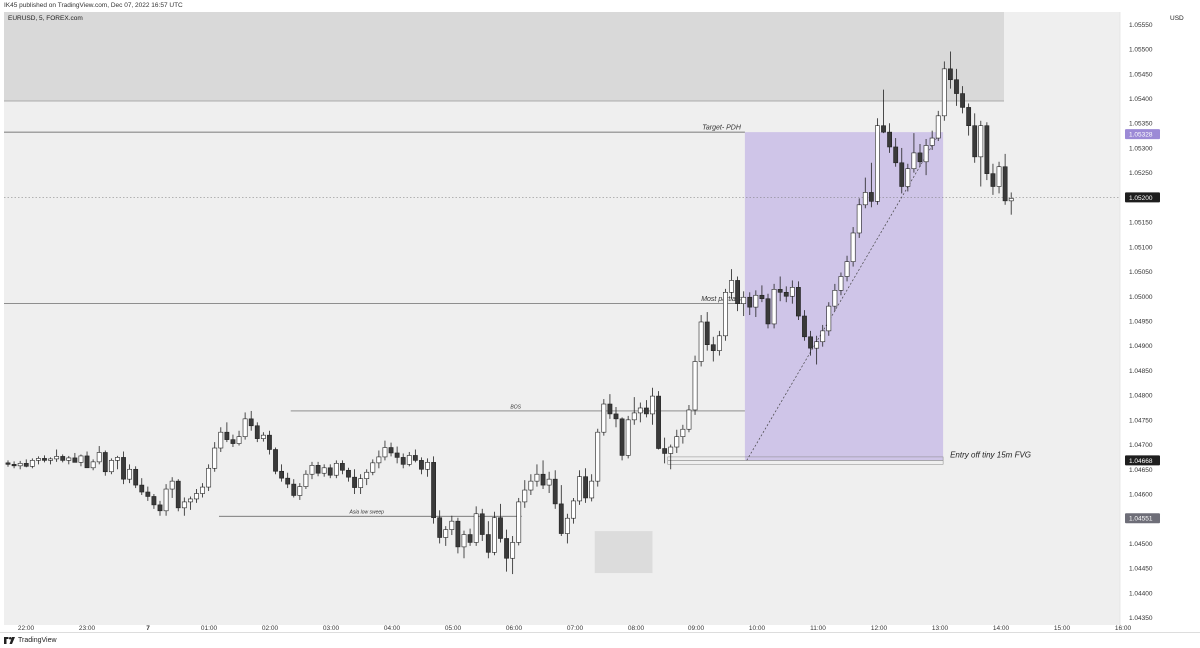 This screenshot has height=648, width=1200. I want to click on y-tick-label: 1.04950, so click(1141, 321).